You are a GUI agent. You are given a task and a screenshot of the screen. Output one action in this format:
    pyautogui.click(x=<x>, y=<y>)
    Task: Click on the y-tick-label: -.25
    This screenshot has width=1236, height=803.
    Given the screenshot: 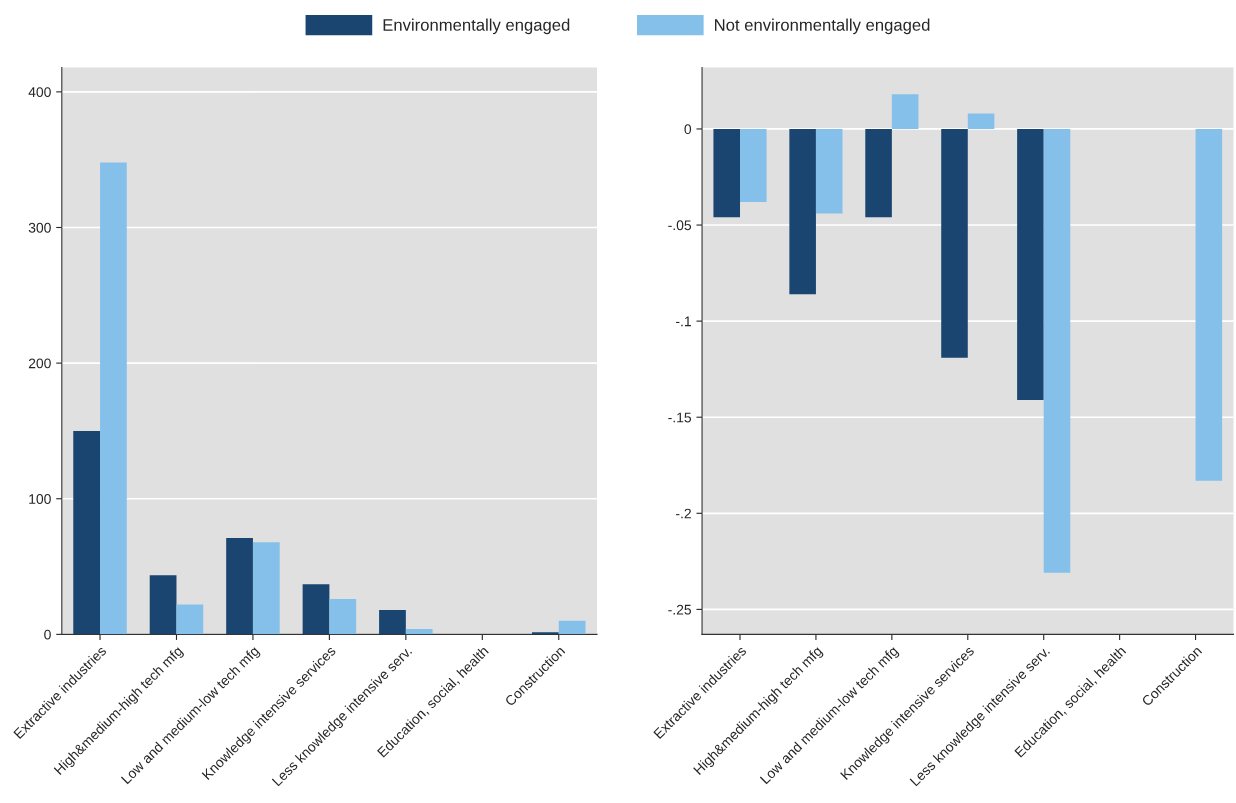 What is the action you would take?
    pyautogui.click(x=680, y=609)
    